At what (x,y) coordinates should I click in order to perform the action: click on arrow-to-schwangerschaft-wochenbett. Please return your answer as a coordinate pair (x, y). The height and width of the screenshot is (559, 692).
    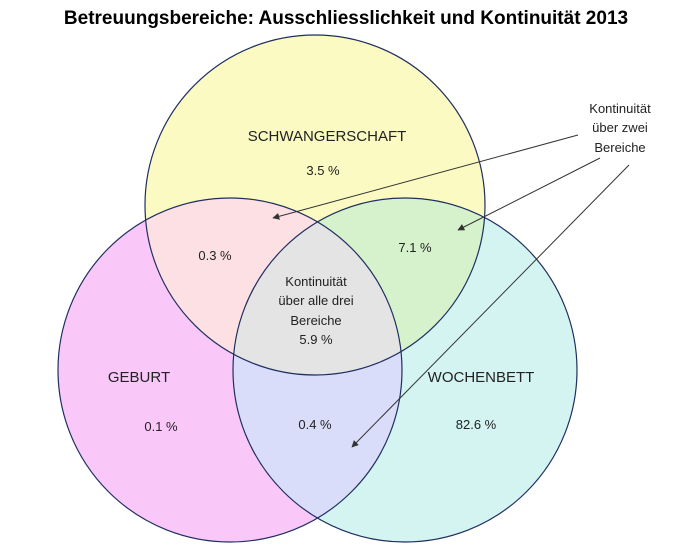
    Looking at the image, I should click on (529, 194).